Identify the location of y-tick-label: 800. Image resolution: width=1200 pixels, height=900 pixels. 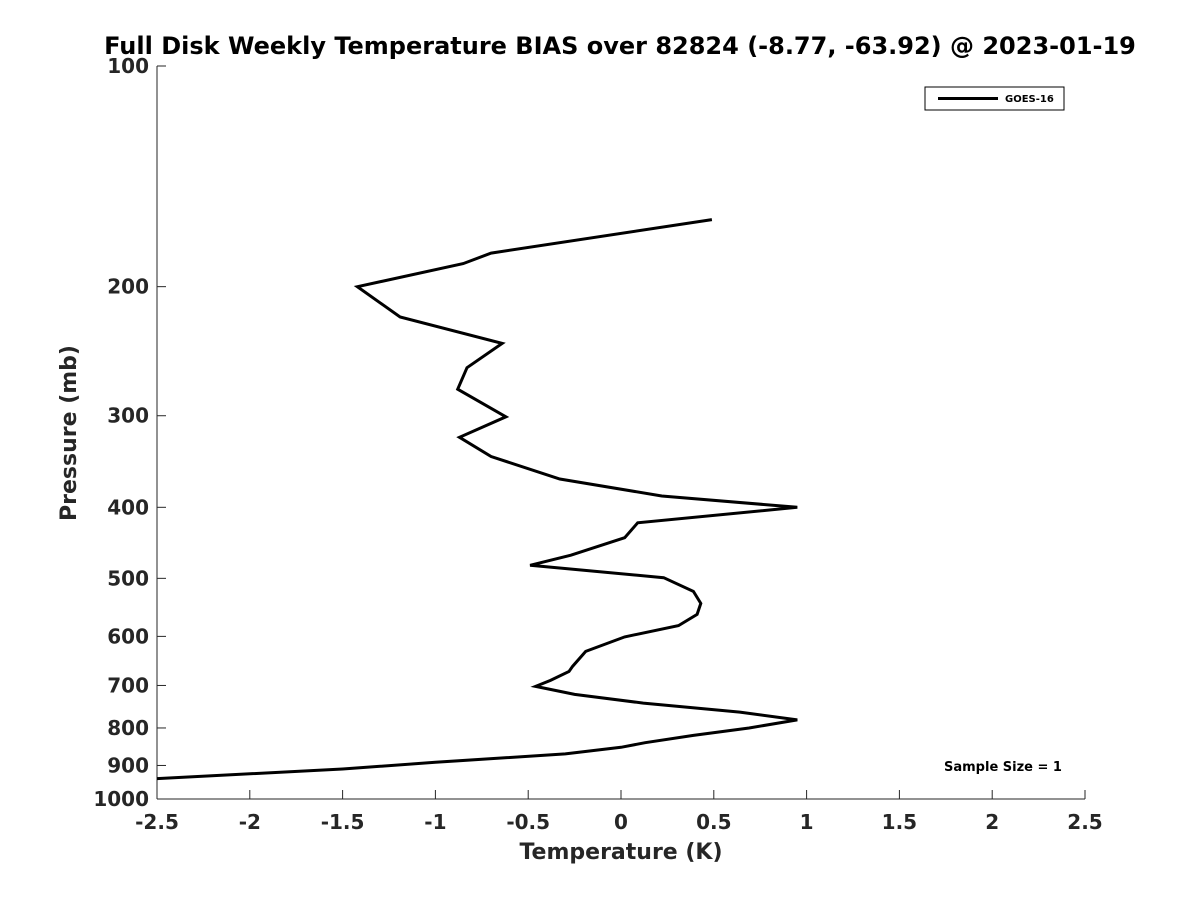
(128, 728).